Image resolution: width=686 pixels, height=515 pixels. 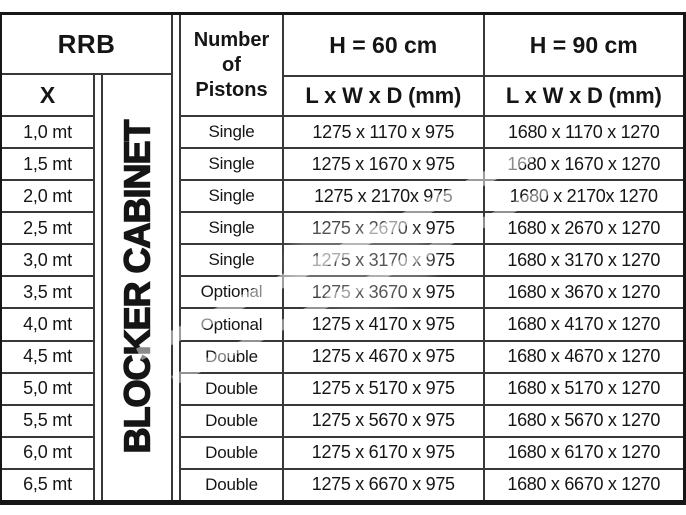 What do you see at coordinates (582, 387) in the screenshot?
I see `dims-h90-value: 1680 x 5170 x 1270` at bounding box center [582, 387].